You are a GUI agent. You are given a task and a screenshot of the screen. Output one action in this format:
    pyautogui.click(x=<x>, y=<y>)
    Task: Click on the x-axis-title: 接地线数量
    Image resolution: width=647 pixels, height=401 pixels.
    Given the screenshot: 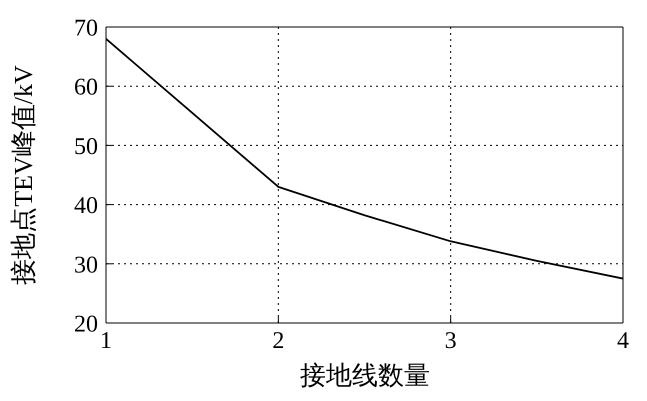 What is the action you would take?
    pyautogui.click(x=365, y=376)
    